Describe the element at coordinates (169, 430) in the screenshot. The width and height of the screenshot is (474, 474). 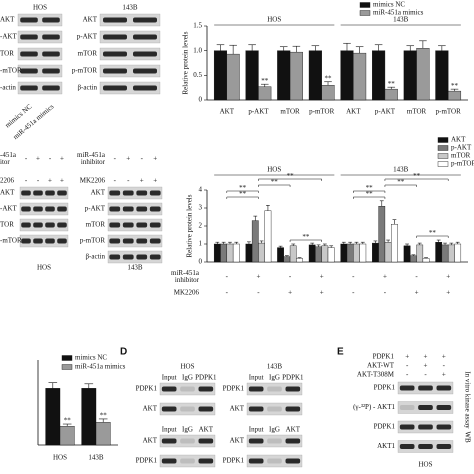
I see `lane-label: Input` at that location.